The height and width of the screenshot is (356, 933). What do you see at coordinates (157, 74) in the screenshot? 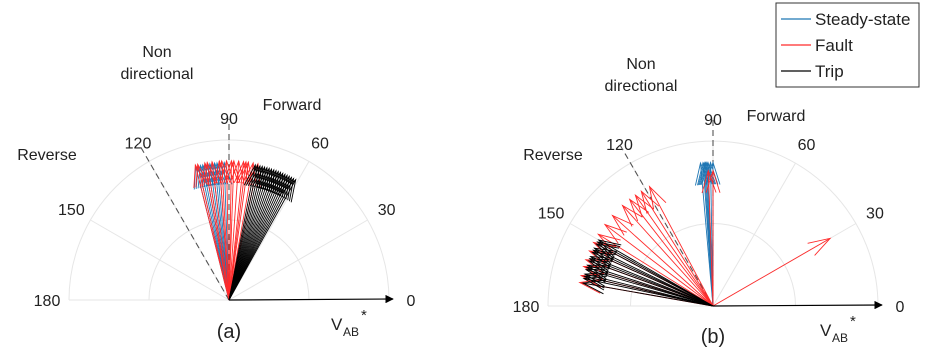
I see `region-label-non-directional: directional` at bounding box center [157, 74].